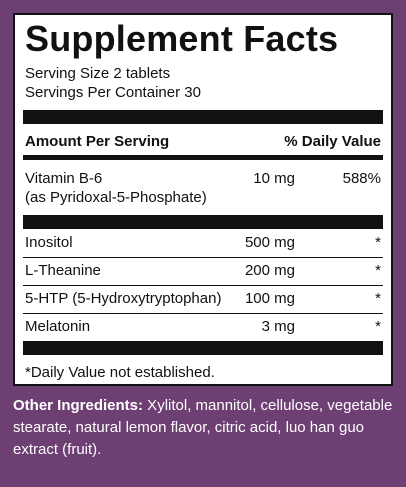  Describe the element at coordinates (182, 38) in the screenshot. I see `panel-title: Supplement Facts` at that location.